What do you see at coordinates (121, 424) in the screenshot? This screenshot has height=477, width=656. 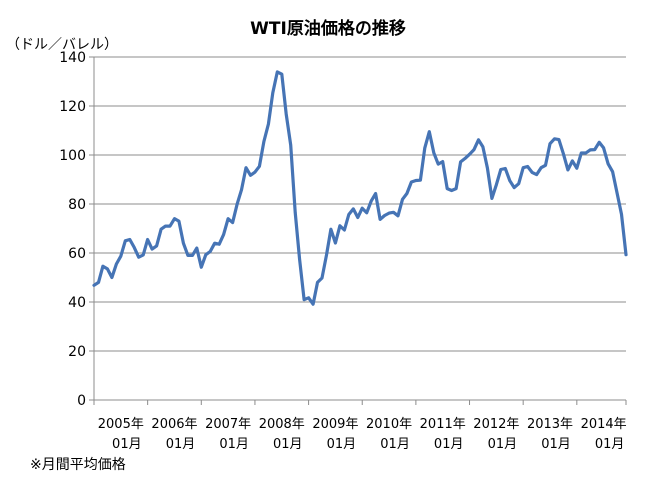 I see `x-tick-year: 2005年` at bounding box center [121, 424].